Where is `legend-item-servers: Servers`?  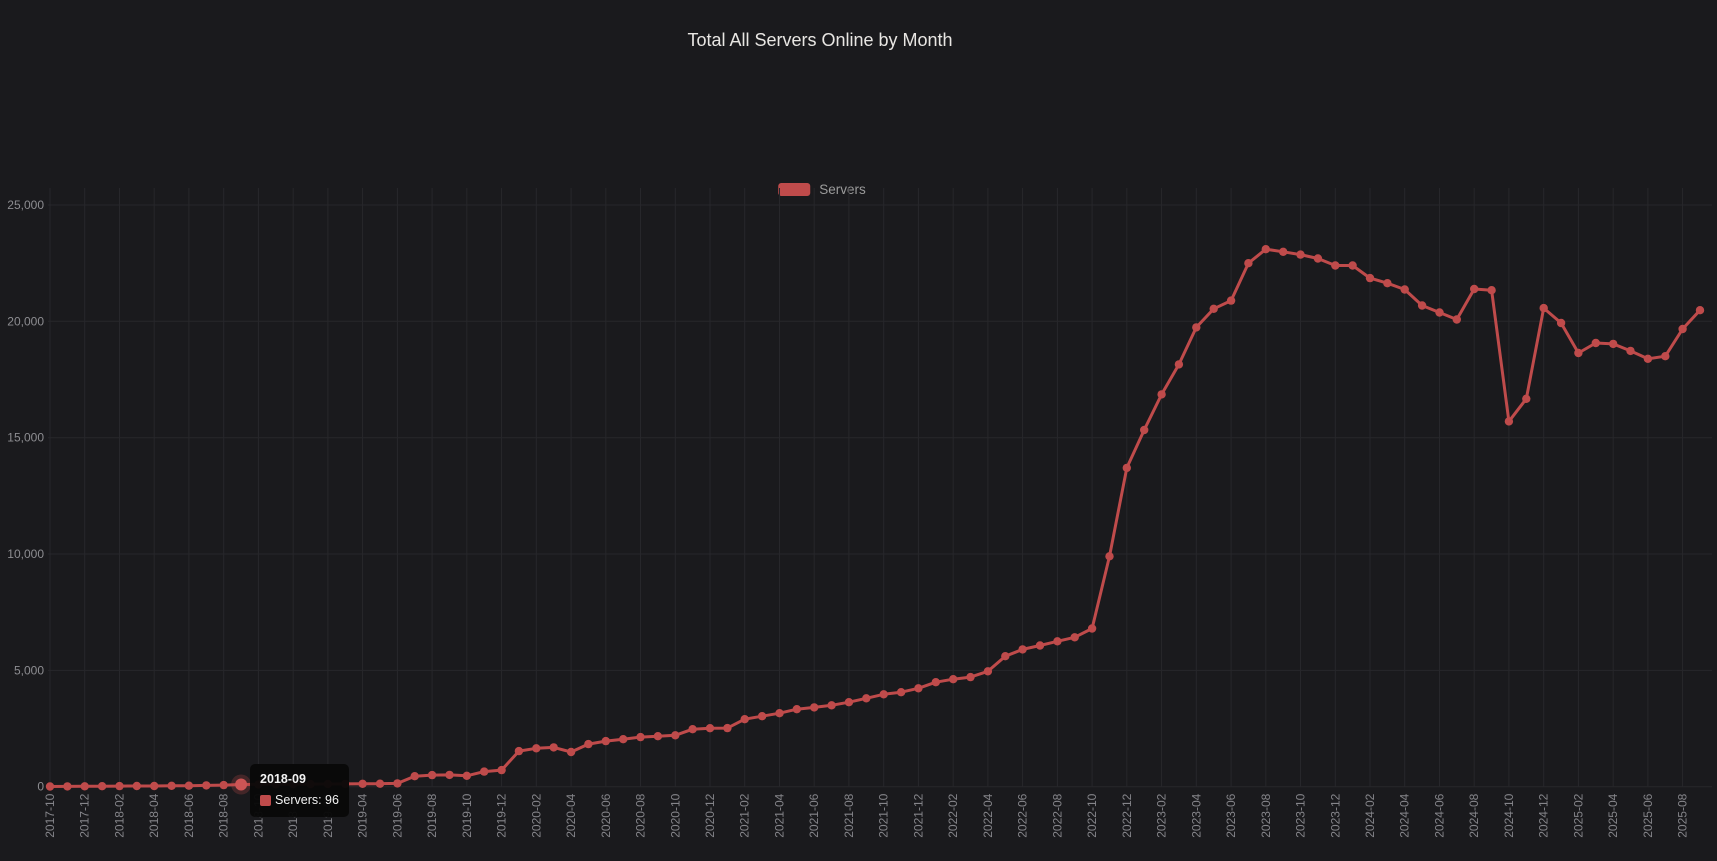
legend-item-servers: Servers is located at coordinates (822, 189).